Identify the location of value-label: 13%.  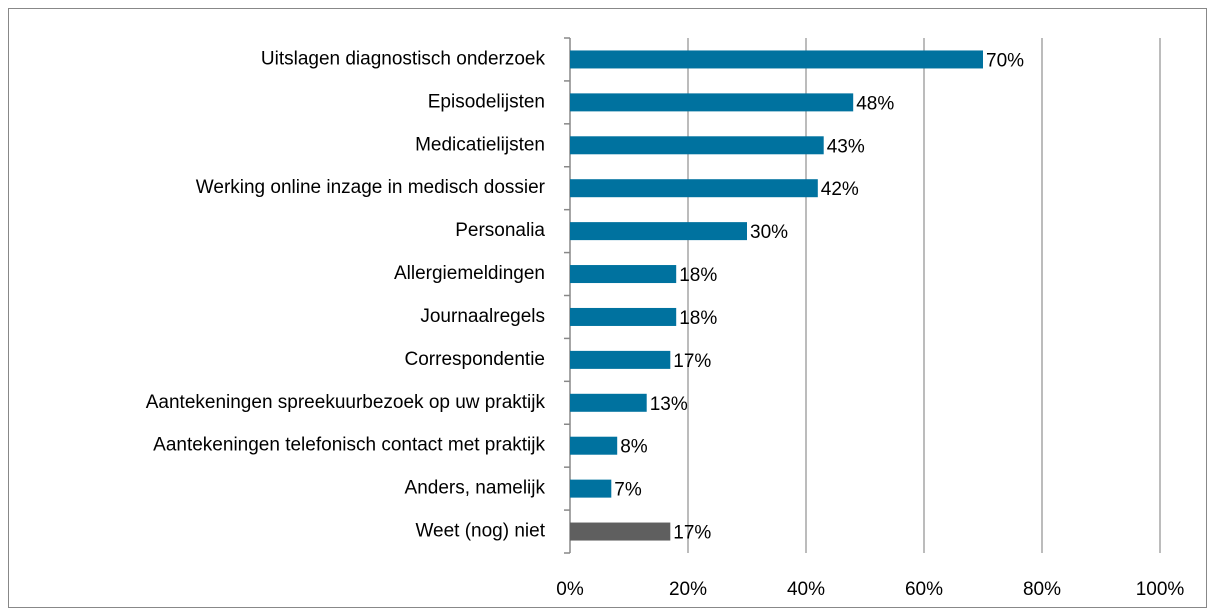
(669, 404).